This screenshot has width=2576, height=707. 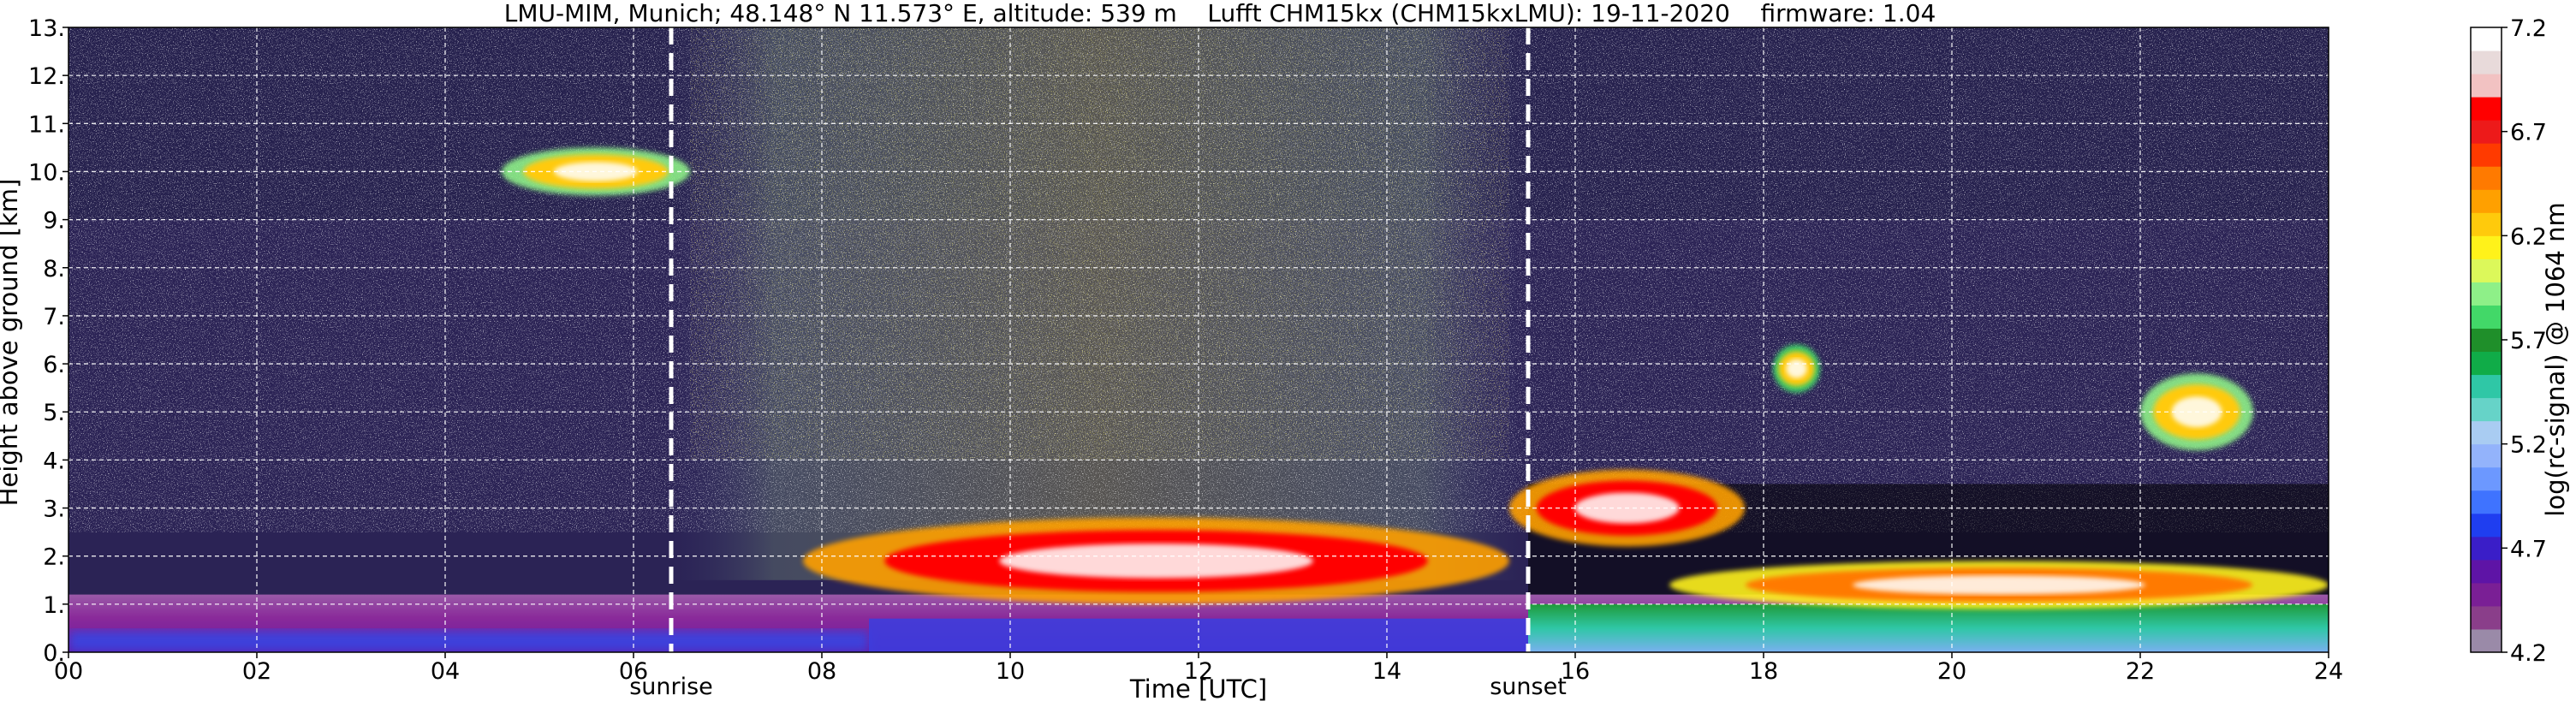 I want to click on colorbar-tick-label: 6.2, so click(x=2529, y=236).